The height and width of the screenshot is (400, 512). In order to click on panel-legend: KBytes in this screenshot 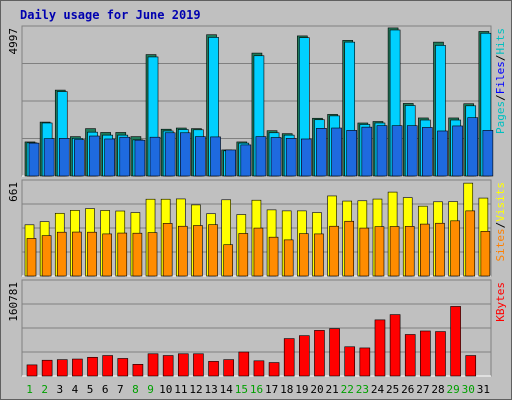, I will do `click(500, 302)`.